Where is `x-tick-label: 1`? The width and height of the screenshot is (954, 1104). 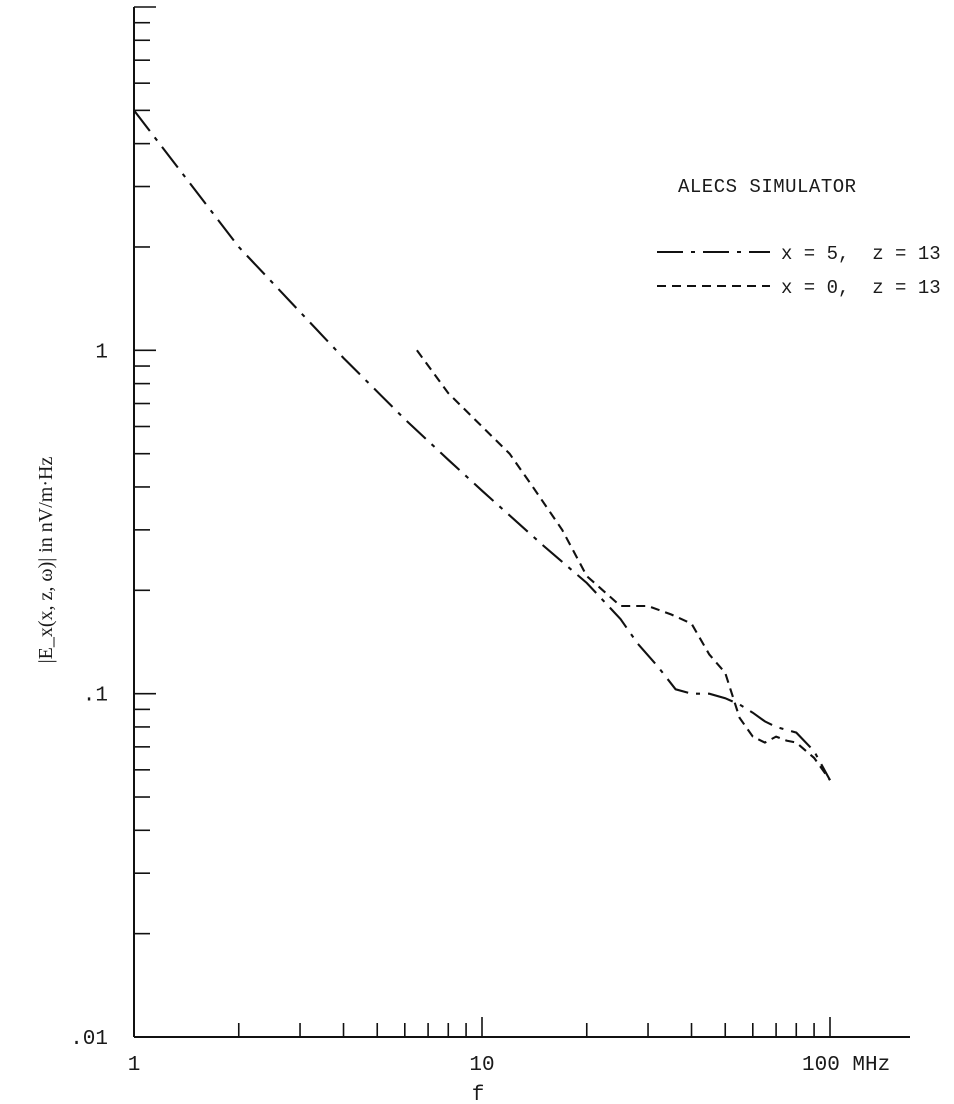 x-tick-label: 1 is located at coordinates (134, 1065).